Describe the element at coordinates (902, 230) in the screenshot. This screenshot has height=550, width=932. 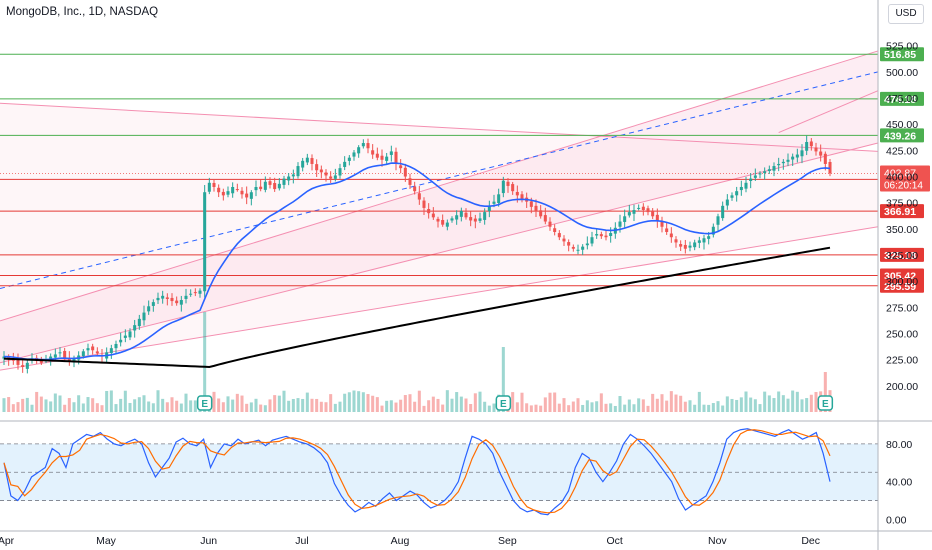
I see `price-tick-label: 350.00` at that location.